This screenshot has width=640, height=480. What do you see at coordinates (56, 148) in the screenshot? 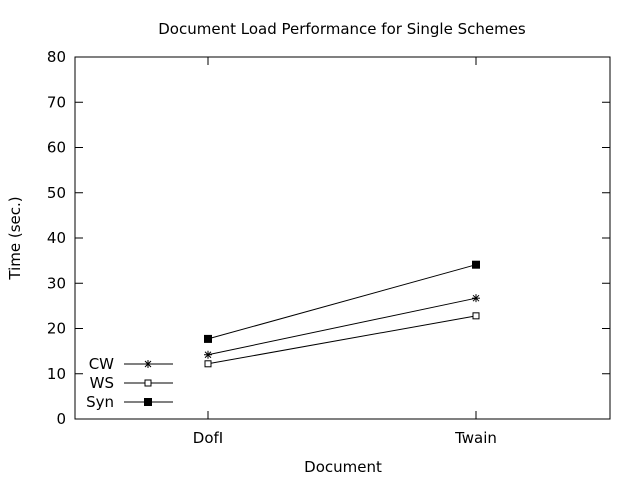
I see `y-tick-label: 60` at bounding box center [56, 148].